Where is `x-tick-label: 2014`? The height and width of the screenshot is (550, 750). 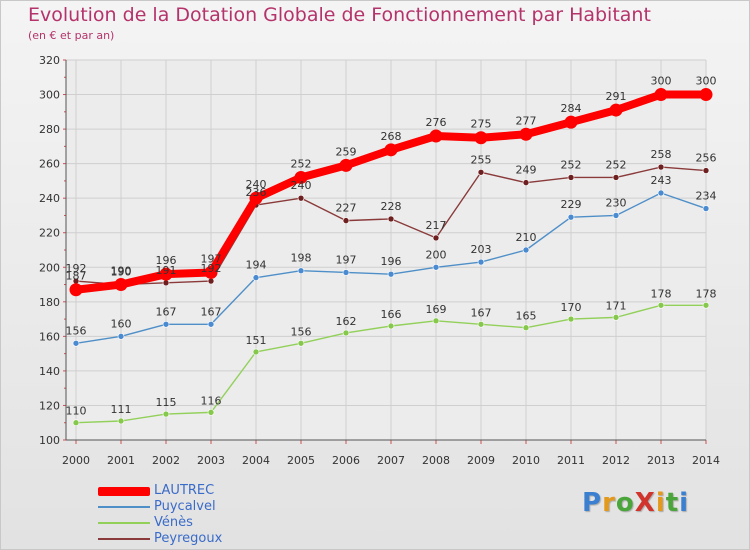 x-tick-label: 2014 is located at coordinates (706, 460).